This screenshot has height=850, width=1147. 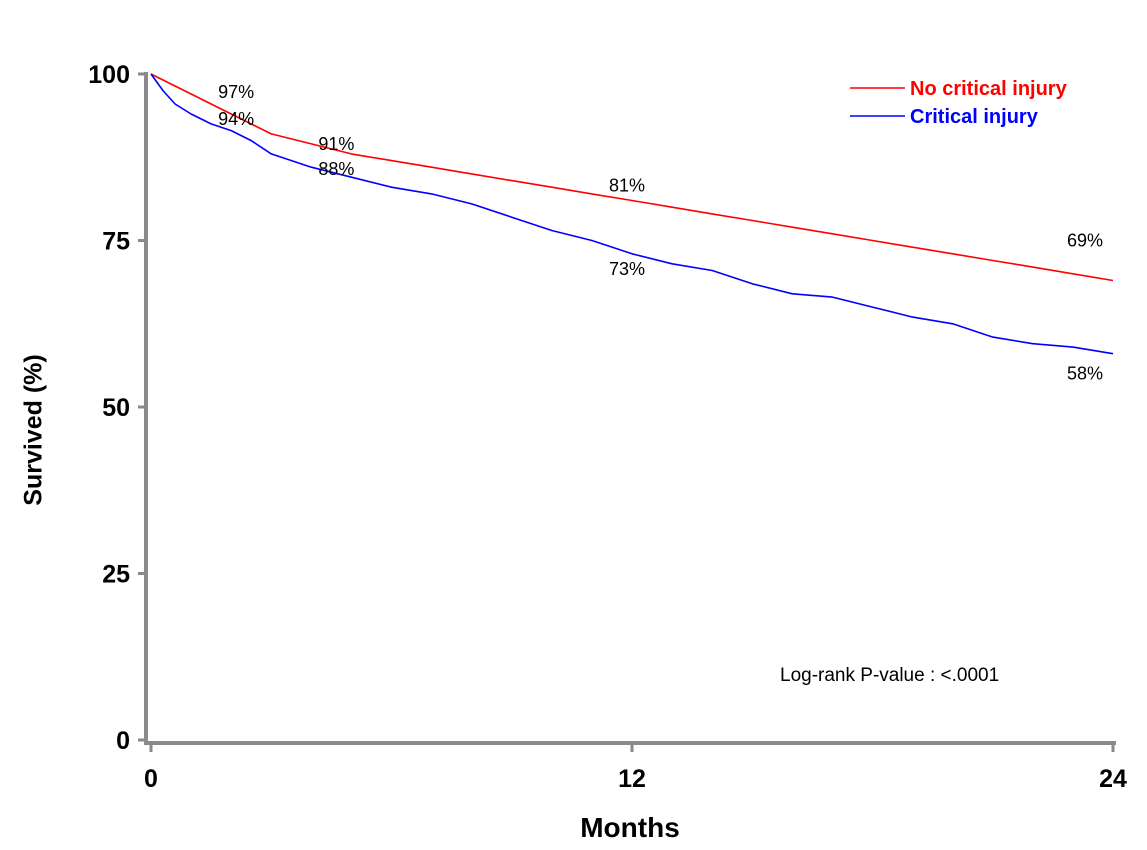 I want to click on legend: No critical injury Critical injury, so click(x=959, y=103).